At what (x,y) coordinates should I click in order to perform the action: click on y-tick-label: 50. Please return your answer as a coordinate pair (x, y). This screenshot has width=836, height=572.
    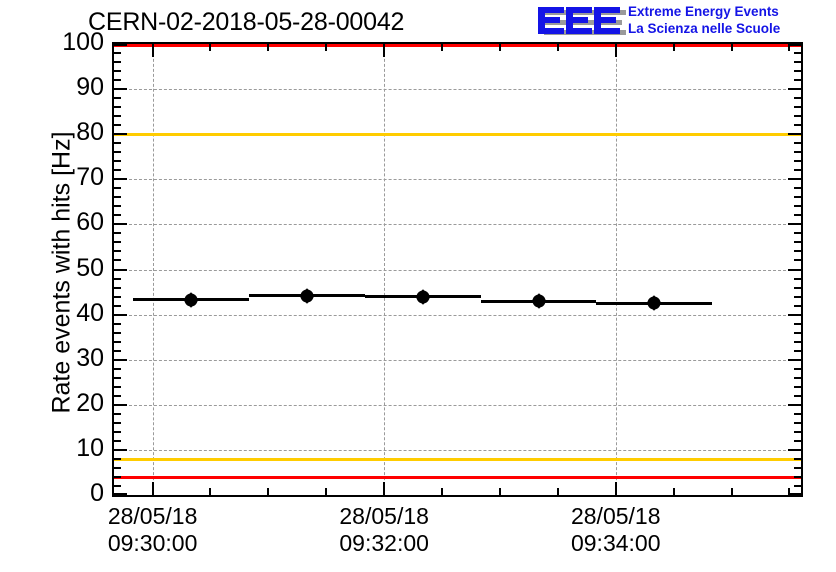
    Looking at the image, I should click on (90, 267).